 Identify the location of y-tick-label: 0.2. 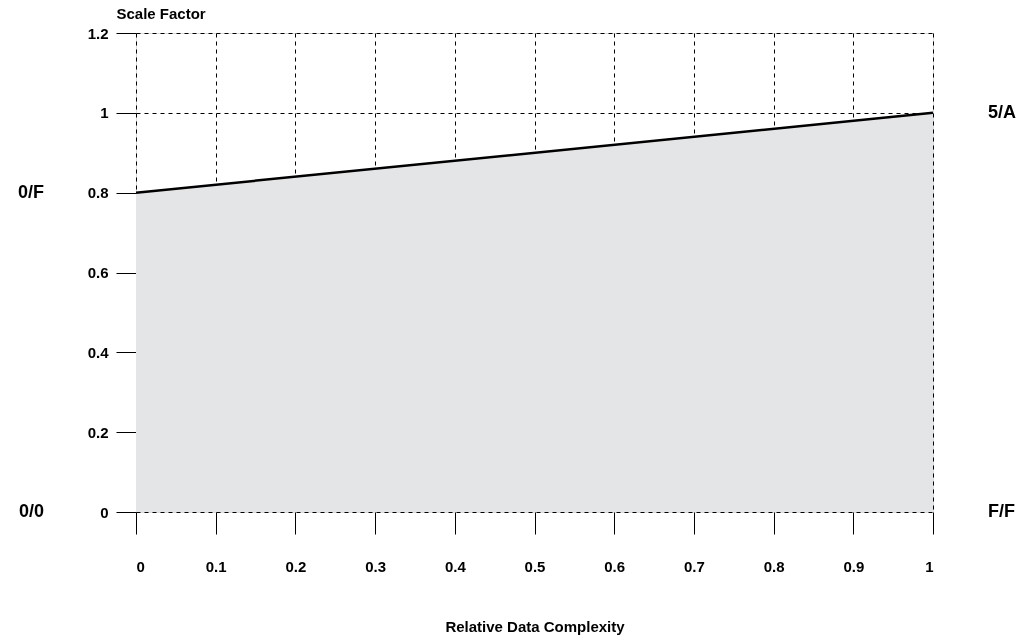
(98, 432).